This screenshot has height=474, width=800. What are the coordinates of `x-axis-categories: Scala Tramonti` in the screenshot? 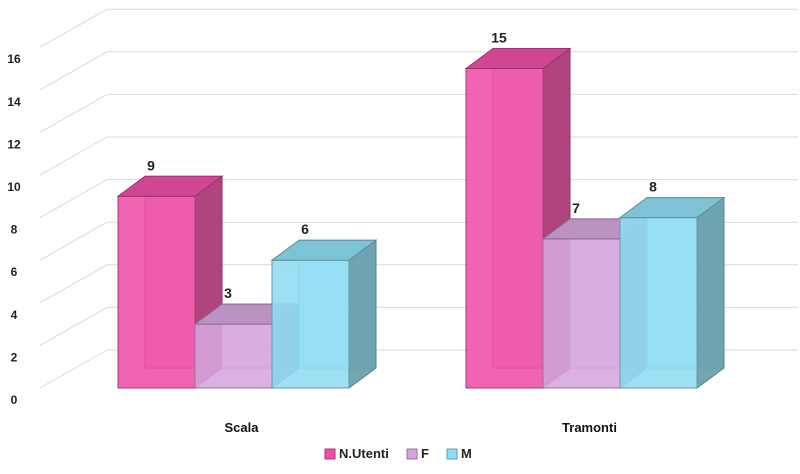 It's located at (421, 427).